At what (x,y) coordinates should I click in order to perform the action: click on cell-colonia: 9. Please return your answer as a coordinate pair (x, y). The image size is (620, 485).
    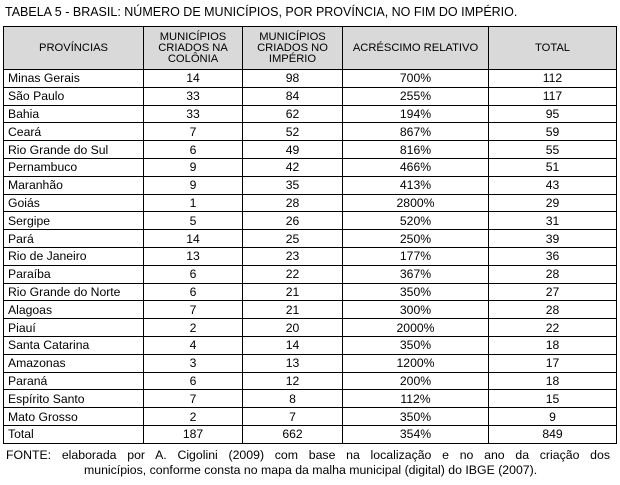
    Looking at the image, I should click on (193, 167).